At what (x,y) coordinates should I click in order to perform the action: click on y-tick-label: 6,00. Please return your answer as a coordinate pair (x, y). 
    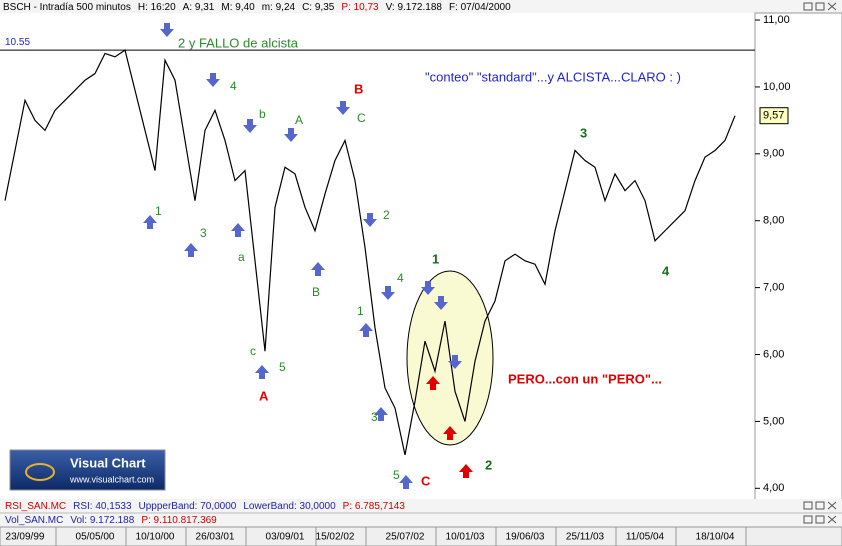
    Looking at the image, I should click on (773, 354).